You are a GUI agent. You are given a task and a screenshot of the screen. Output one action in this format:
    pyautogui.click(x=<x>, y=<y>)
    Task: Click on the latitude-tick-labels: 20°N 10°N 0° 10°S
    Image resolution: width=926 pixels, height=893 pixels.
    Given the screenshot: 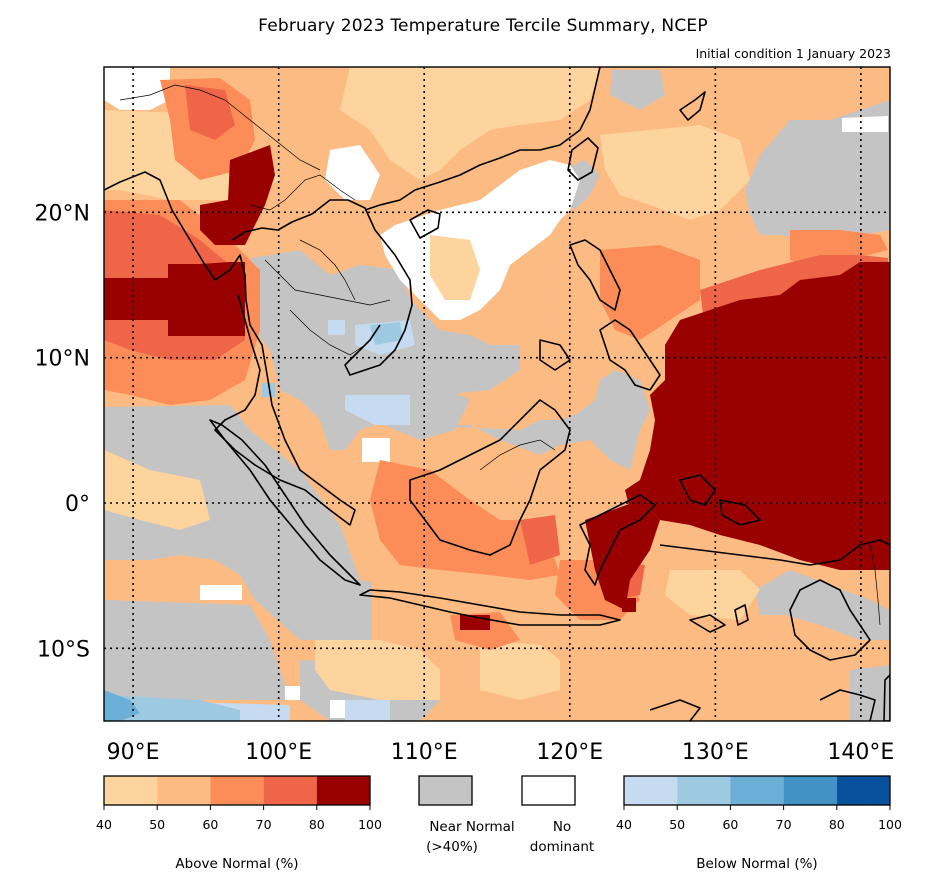 What is the action you would take?
    pyautogui.click(x=62, y=431)
    